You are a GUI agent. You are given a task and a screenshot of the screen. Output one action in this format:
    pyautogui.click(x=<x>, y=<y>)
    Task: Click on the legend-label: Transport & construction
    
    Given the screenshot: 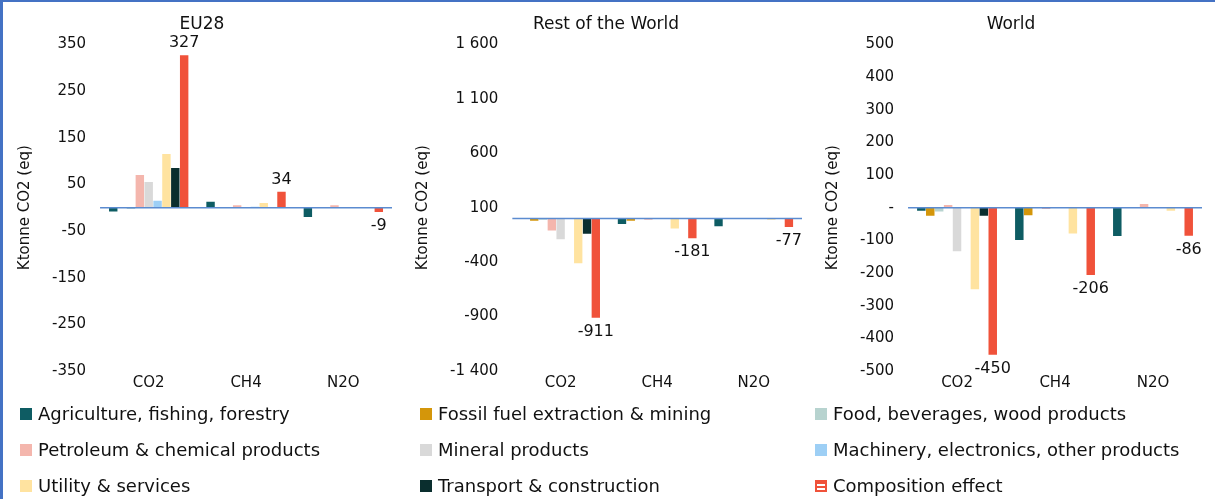 What is the action you would take?
    pyautogui.click(x=549, y=486)
    